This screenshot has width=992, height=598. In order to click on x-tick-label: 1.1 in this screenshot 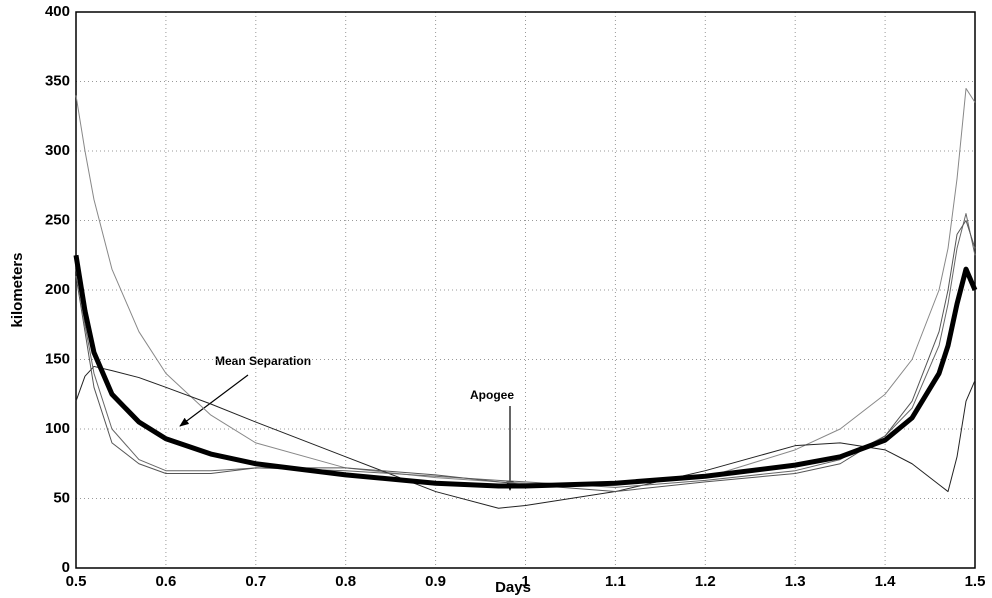, I will do `click(615, 581)`.